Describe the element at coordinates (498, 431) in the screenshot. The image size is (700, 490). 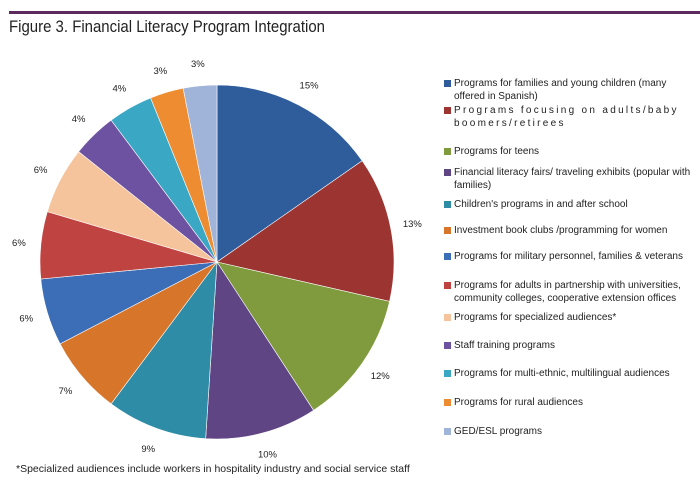
I see `legend-label: GED/ESL programs` at that location.